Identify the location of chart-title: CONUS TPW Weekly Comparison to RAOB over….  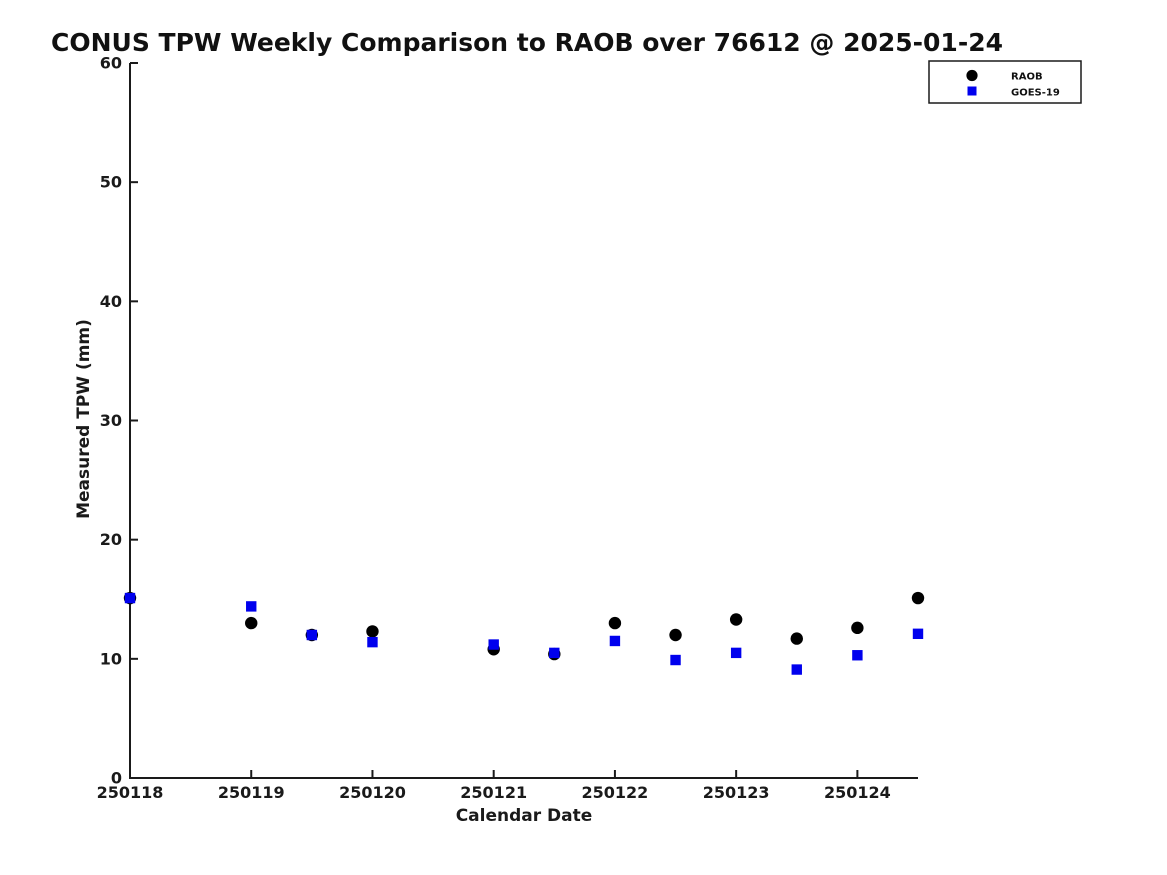
(527, 42).